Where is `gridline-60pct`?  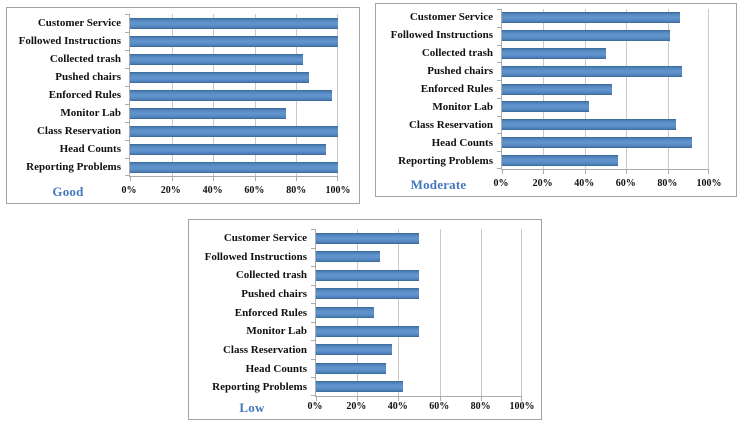
gridline-60pct is located at coordinates (440, 312).